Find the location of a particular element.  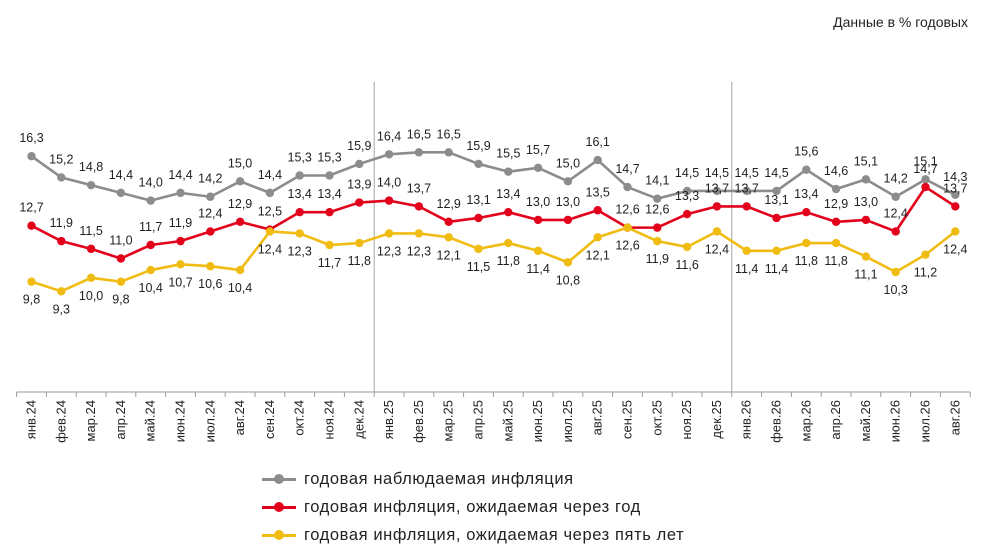

data-label-1: 13,5 is located at coordinates (598, 192).